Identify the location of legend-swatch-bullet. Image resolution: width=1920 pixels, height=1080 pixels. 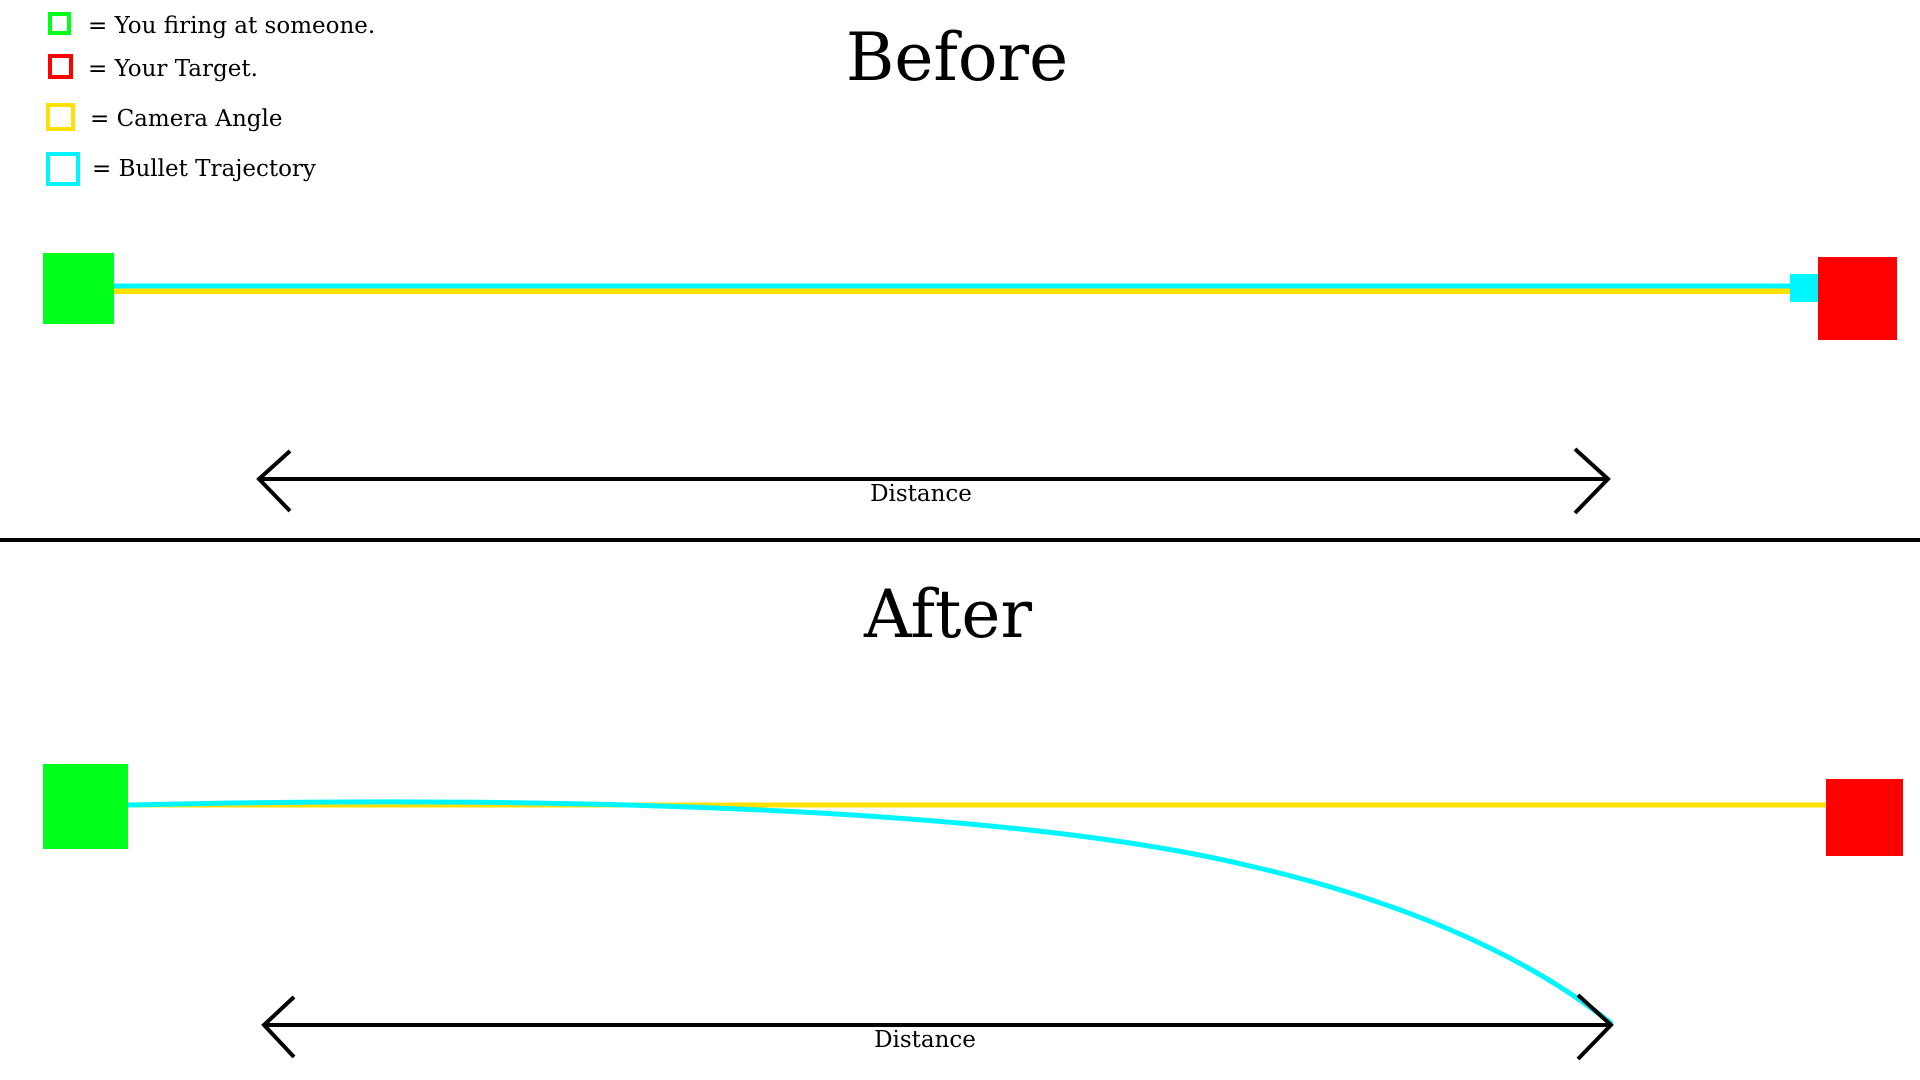
(63, 169).